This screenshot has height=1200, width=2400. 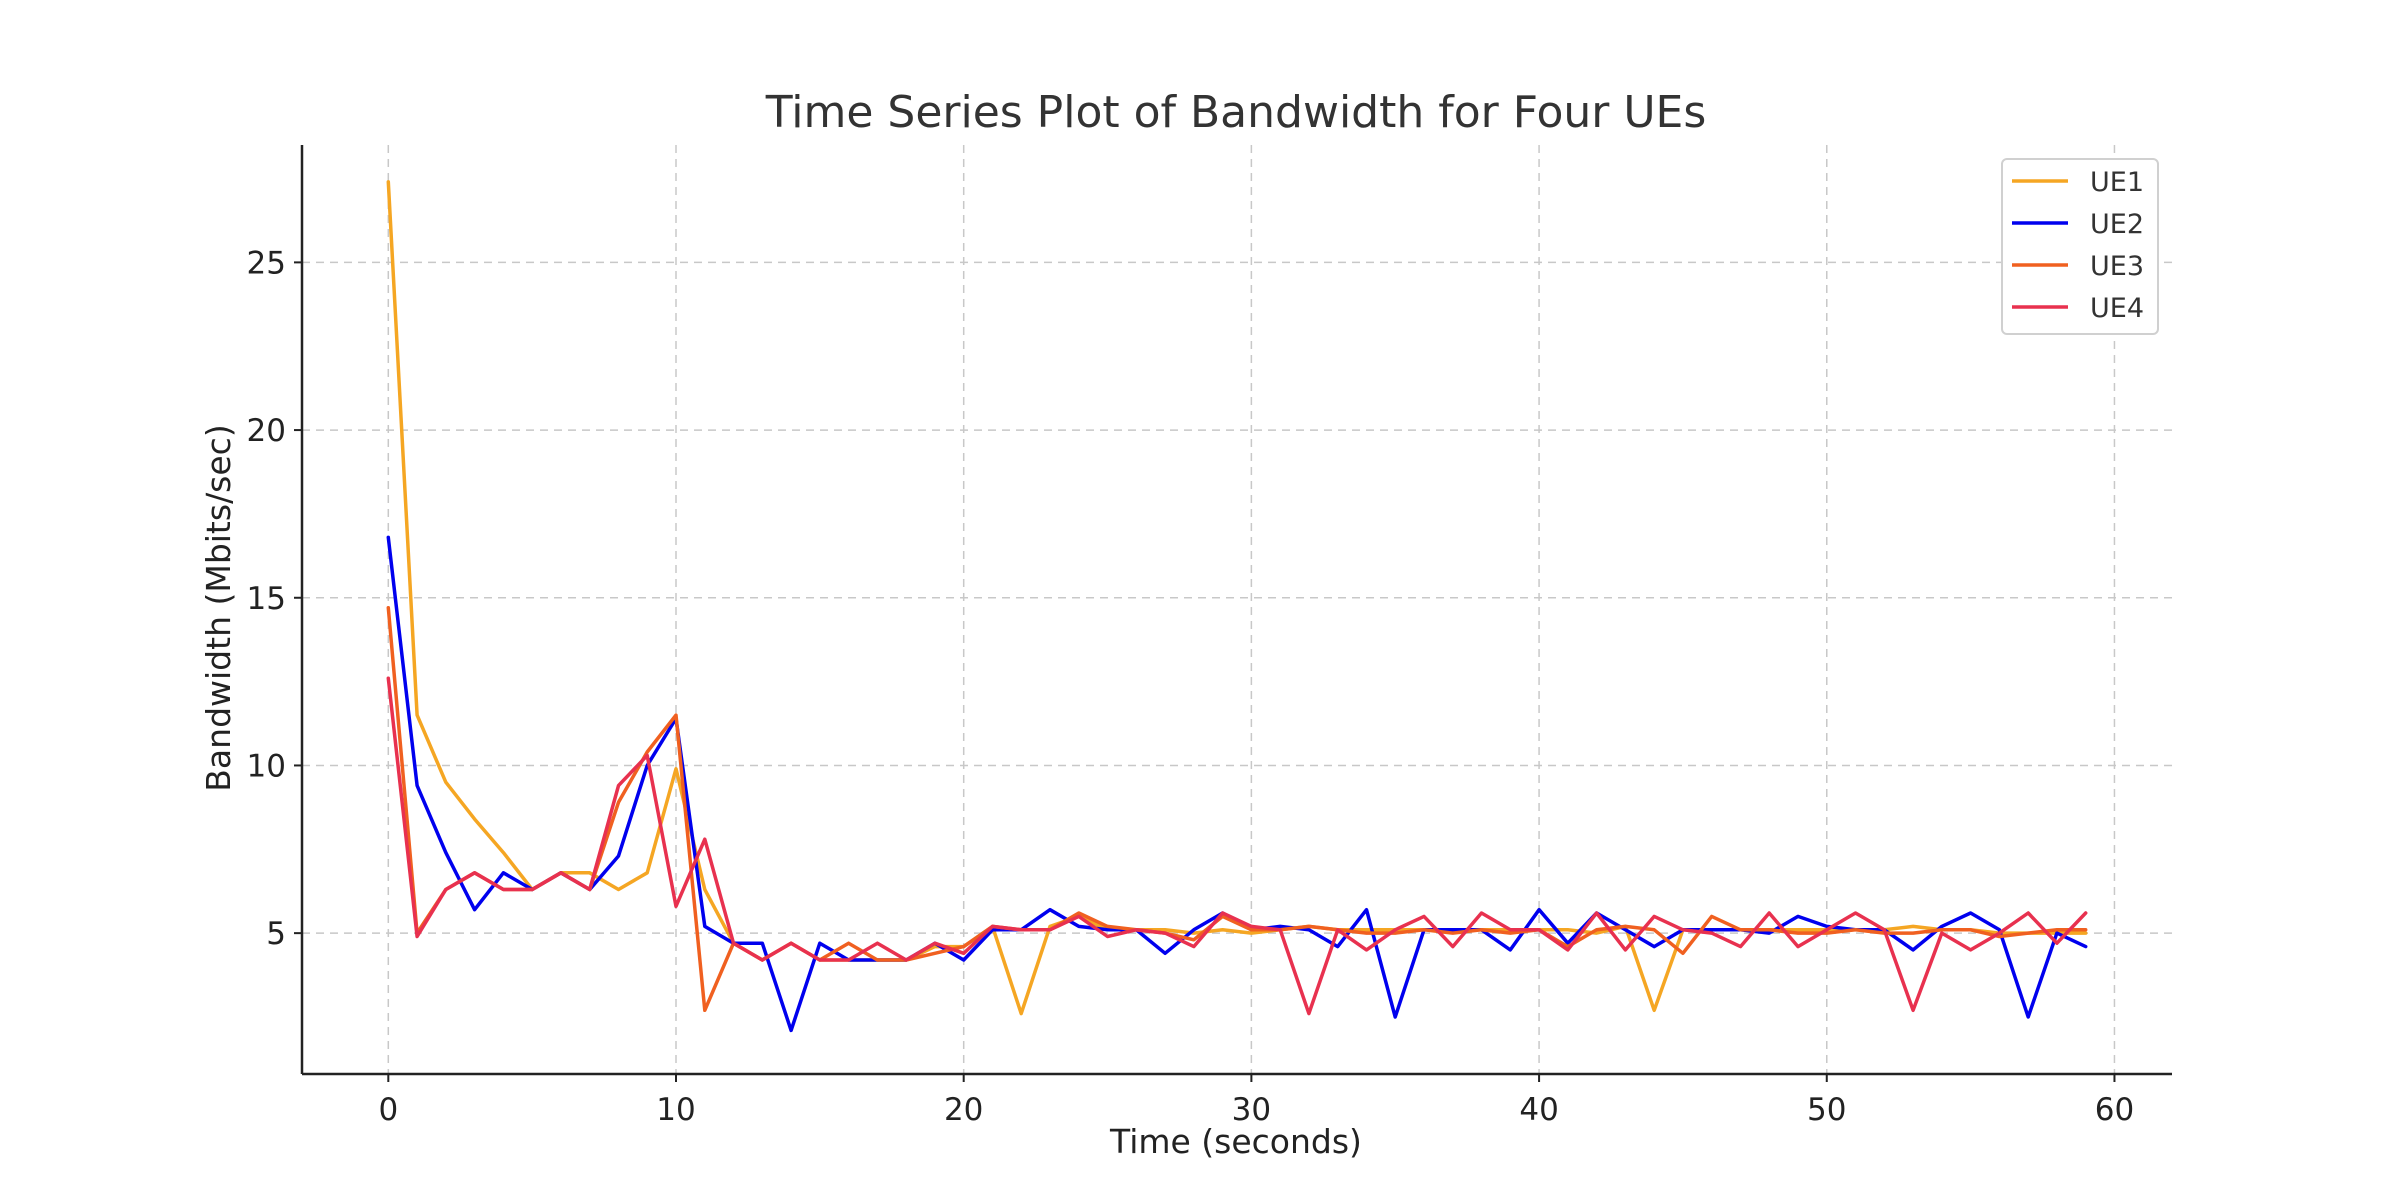 What do you see at coordinates (266, 766) in the screenshot?
I see `y-tick-label: 10` at bounding box center [266, 766].